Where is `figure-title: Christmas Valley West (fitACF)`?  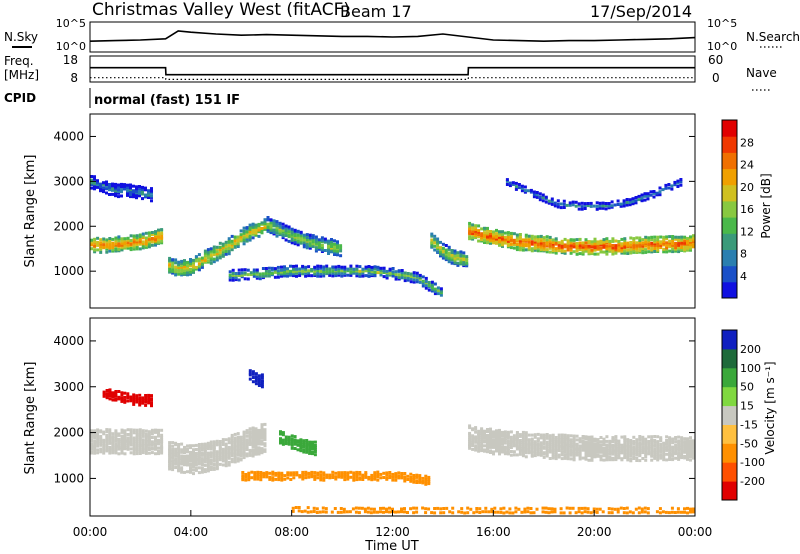
figure-title: Christmas Valley West (fitACF) is located at coordinates (221, 10).